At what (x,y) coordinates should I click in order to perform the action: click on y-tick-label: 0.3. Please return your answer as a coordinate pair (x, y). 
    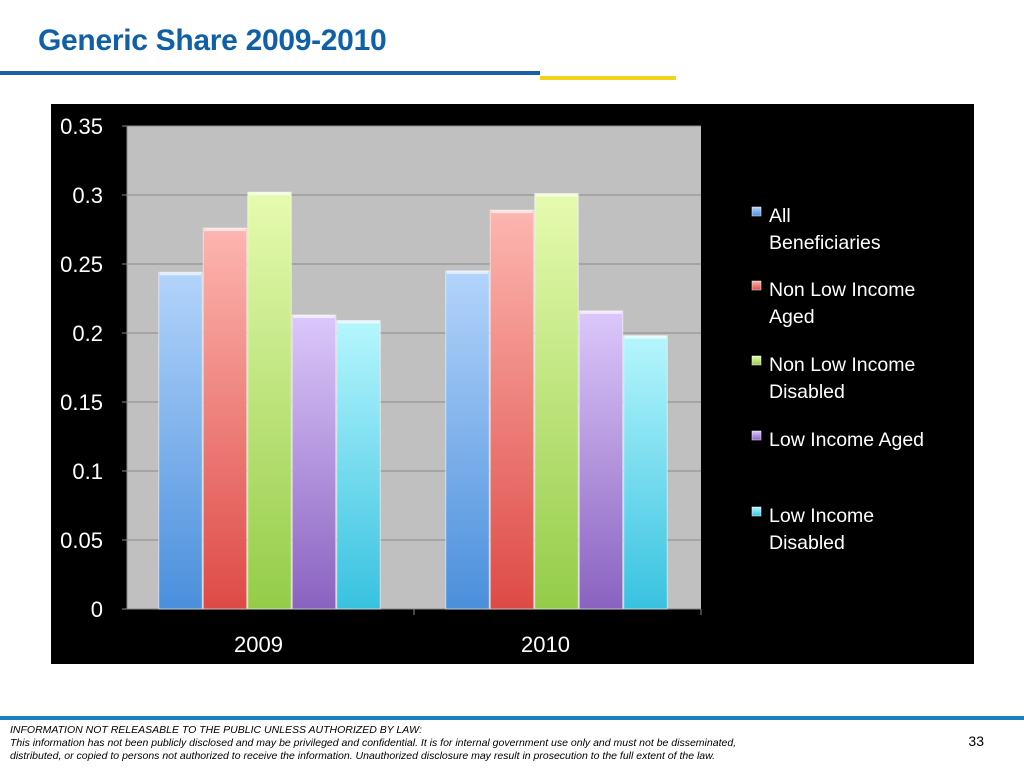
    Looking at the image, I should click on (87, 195).